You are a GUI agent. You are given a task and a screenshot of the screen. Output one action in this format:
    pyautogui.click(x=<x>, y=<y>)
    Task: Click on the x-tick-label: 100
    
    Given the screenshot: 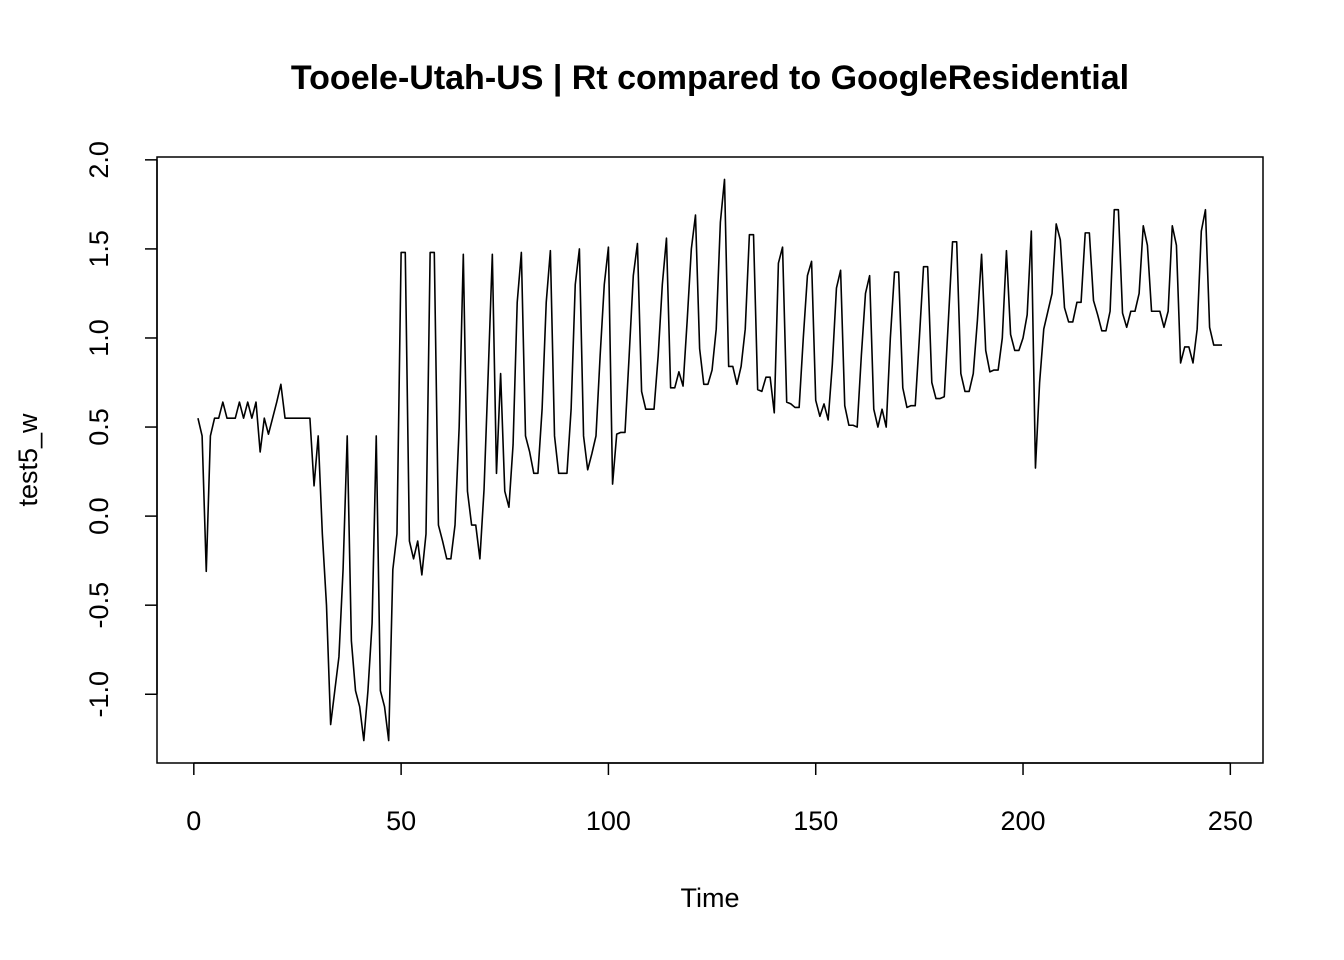 What is the action you would take?
    pyautogui.click(x=608, y=821)
    